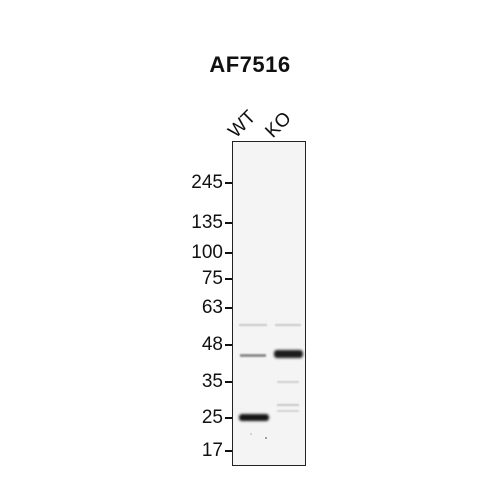 The image size is (500, 500). Describe the element at coordinates (217, 308) in the screenshot. I see `marker-63: 63` at that location.